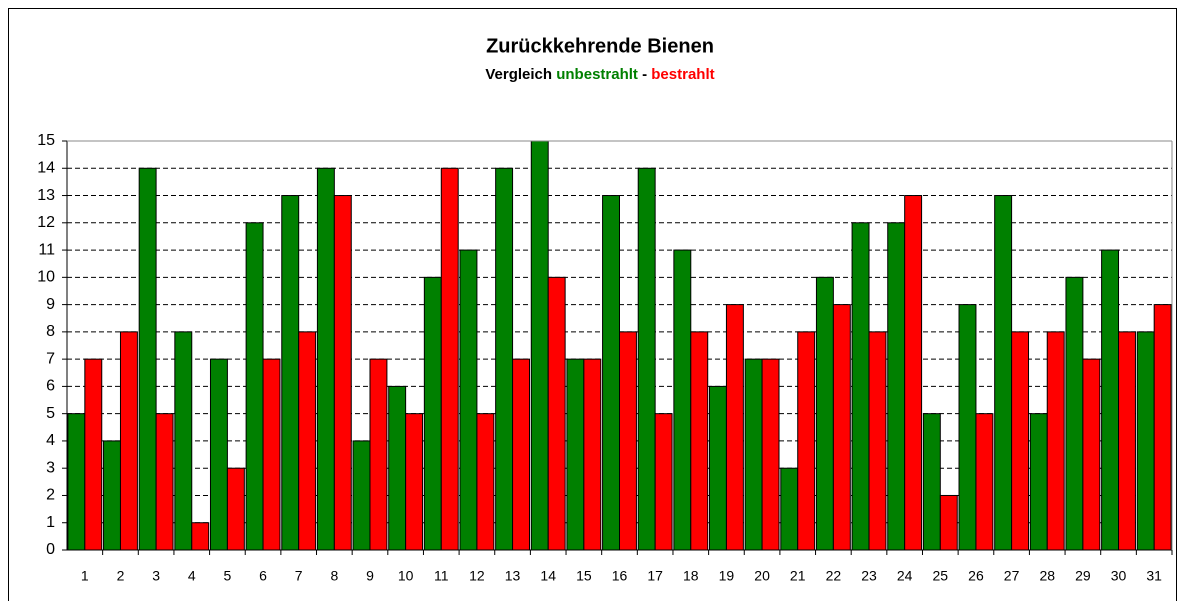 This screenshot has width=1178, height=601. Describe the element at coordinates (334, 576) in the screenshot. I see `x-tick-label: 8` at that location.